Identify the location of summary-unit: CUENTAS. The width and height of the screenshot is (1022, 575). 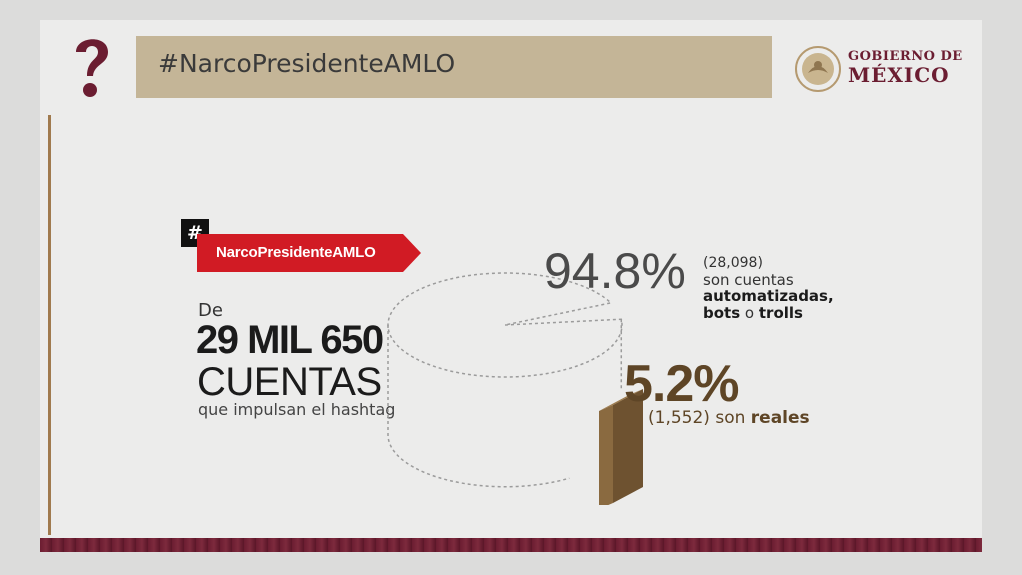
(289, 382).